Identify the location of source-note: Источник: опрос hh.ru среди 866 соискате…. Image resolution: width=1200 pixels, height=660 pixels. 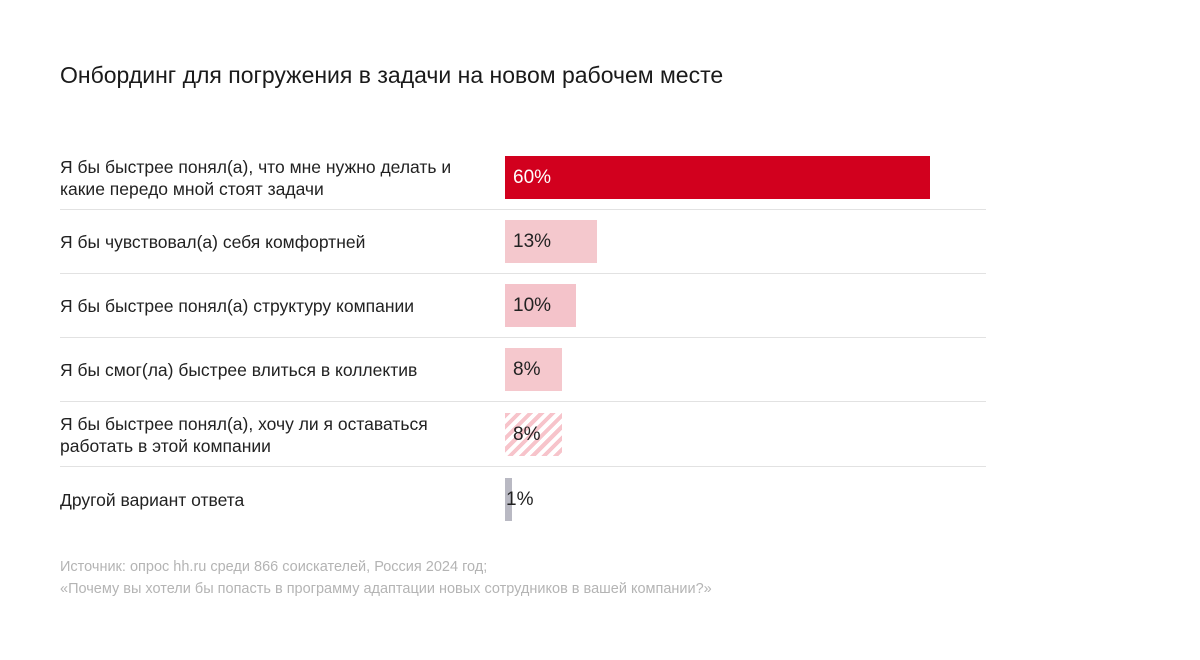
(386, 578).